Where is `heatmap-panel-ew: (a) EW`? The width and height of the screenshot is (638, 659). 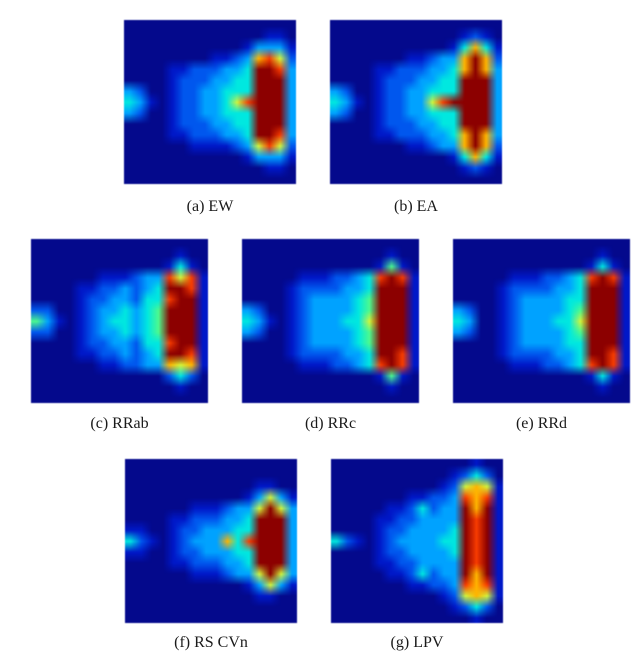
heatmap-panel-ew: (a) EW is located at coordinates (210, 118).